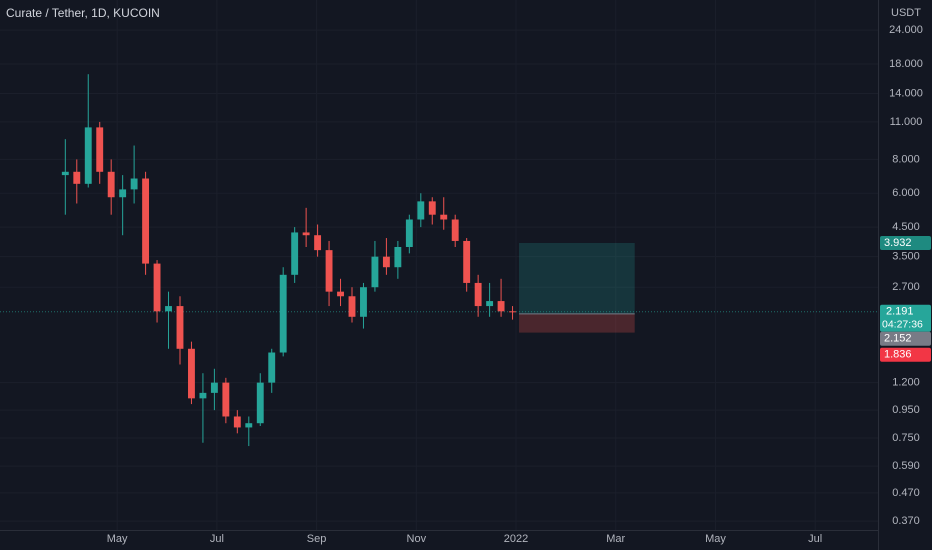 This screenshot has height=550, width=932. I want to click on y-tick-label: 14.000, so click(906, 93).